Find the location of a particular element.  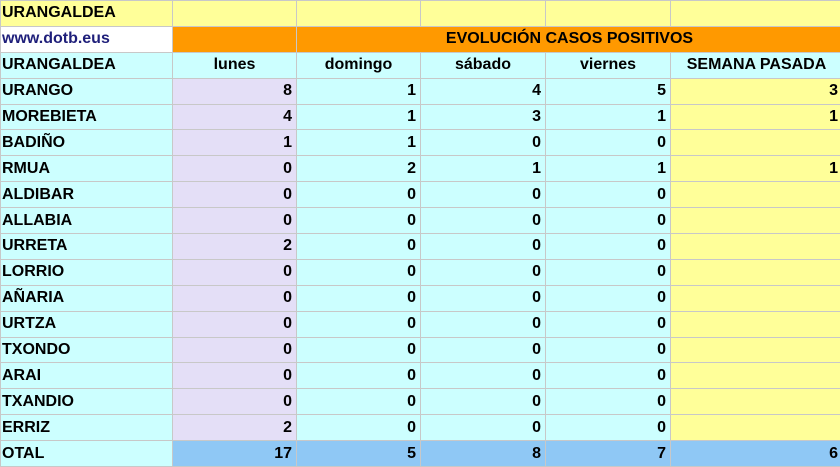

total-cell: 7 is located at coordinates (608, 453).